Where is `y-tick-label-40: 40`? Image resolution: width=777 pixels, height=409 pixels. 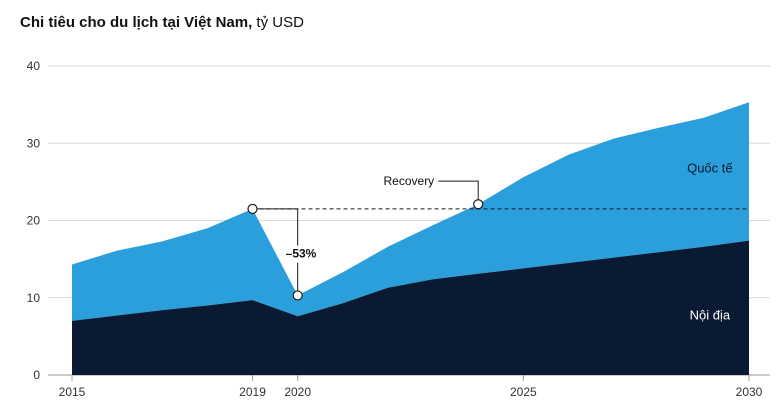 y-tick-label-40: 40 is located at coordinates (34, 66).